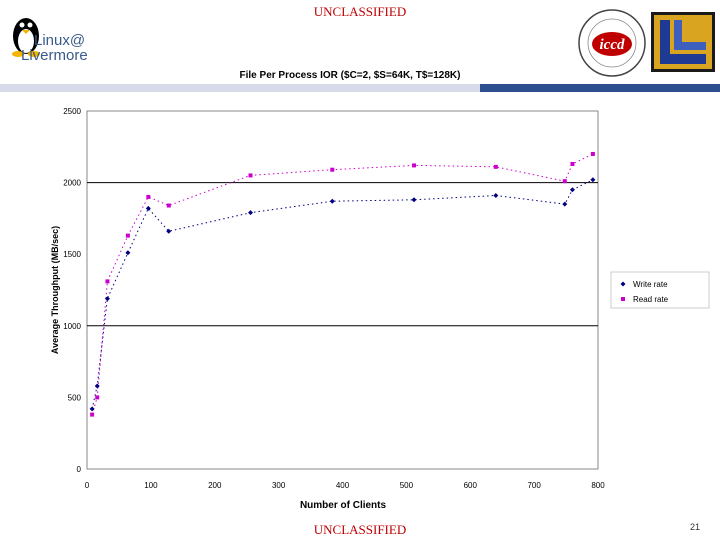 The height and width of the screenshot is (540, 720). Describe the element at coordinates (683, 42) in the screenshot. I see `llnl-logo` at that location.